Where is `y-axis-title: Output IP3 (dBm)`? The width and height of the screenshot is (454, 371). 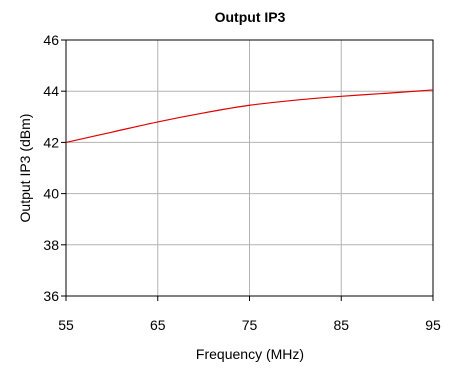 y-axis-title: Output IP3 (dBm) is located at coordinates (25, 168).